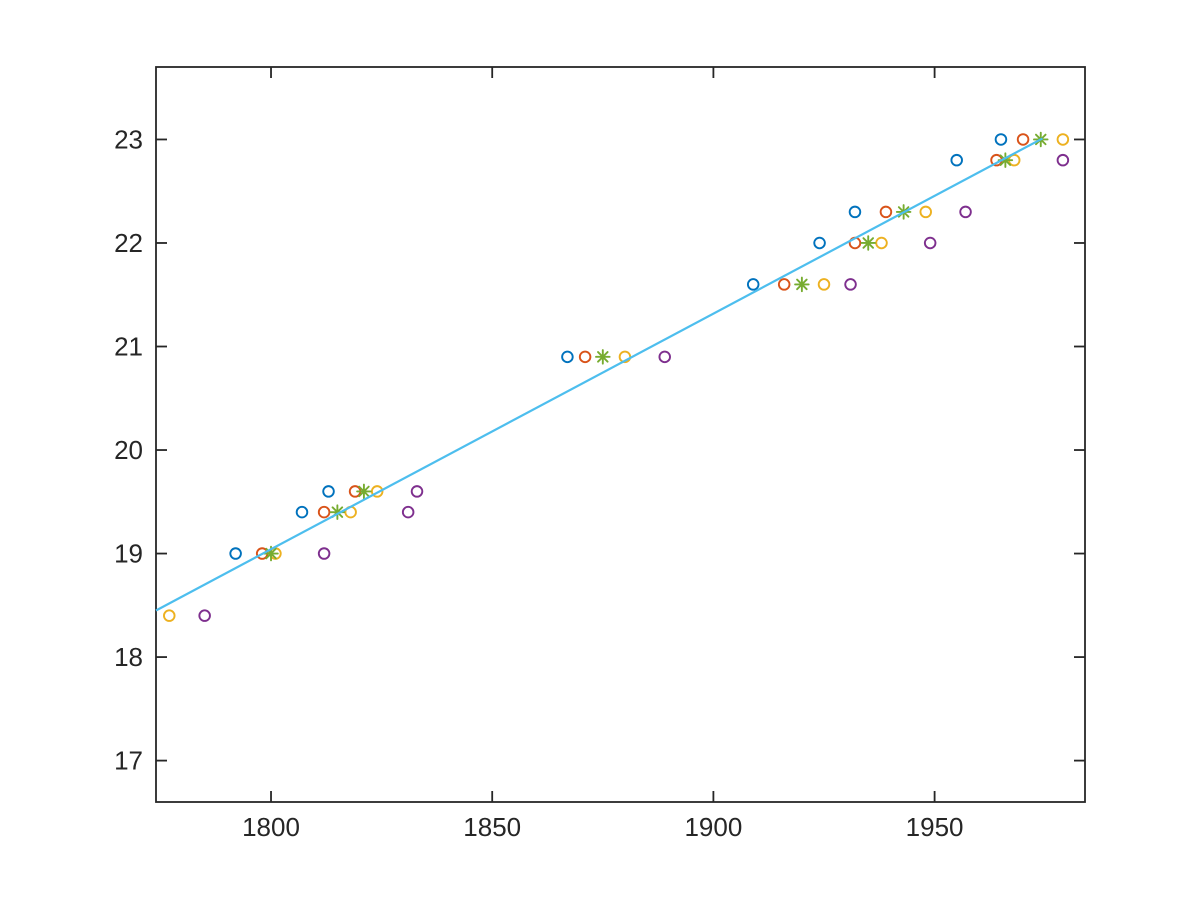  I want to click on y-tick-label: 21, so click(128, 347).